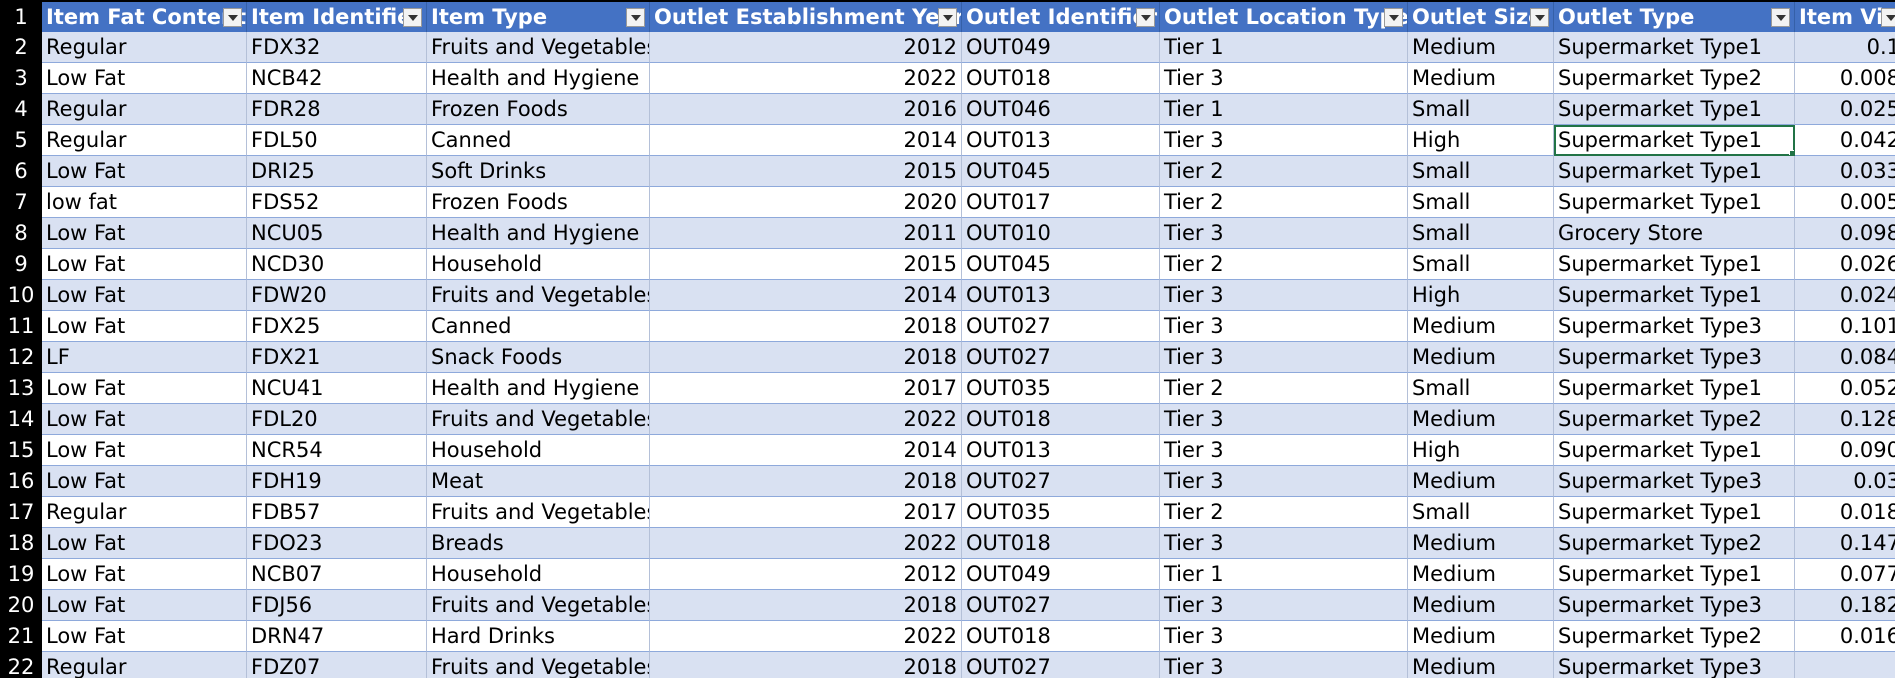 This screenshot has width=1895, height=678. I want to click on table-cell: 0.005, so click(1845, 202).